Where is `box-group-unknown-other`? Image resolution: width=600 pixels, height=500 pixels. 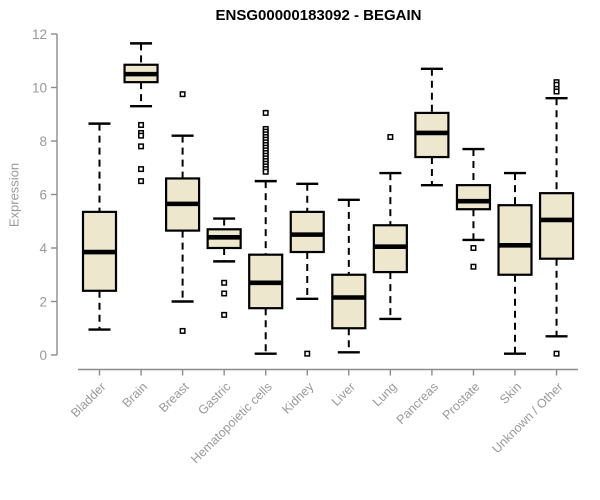 box-group-unknown-other is located at coordinates (556, 218).